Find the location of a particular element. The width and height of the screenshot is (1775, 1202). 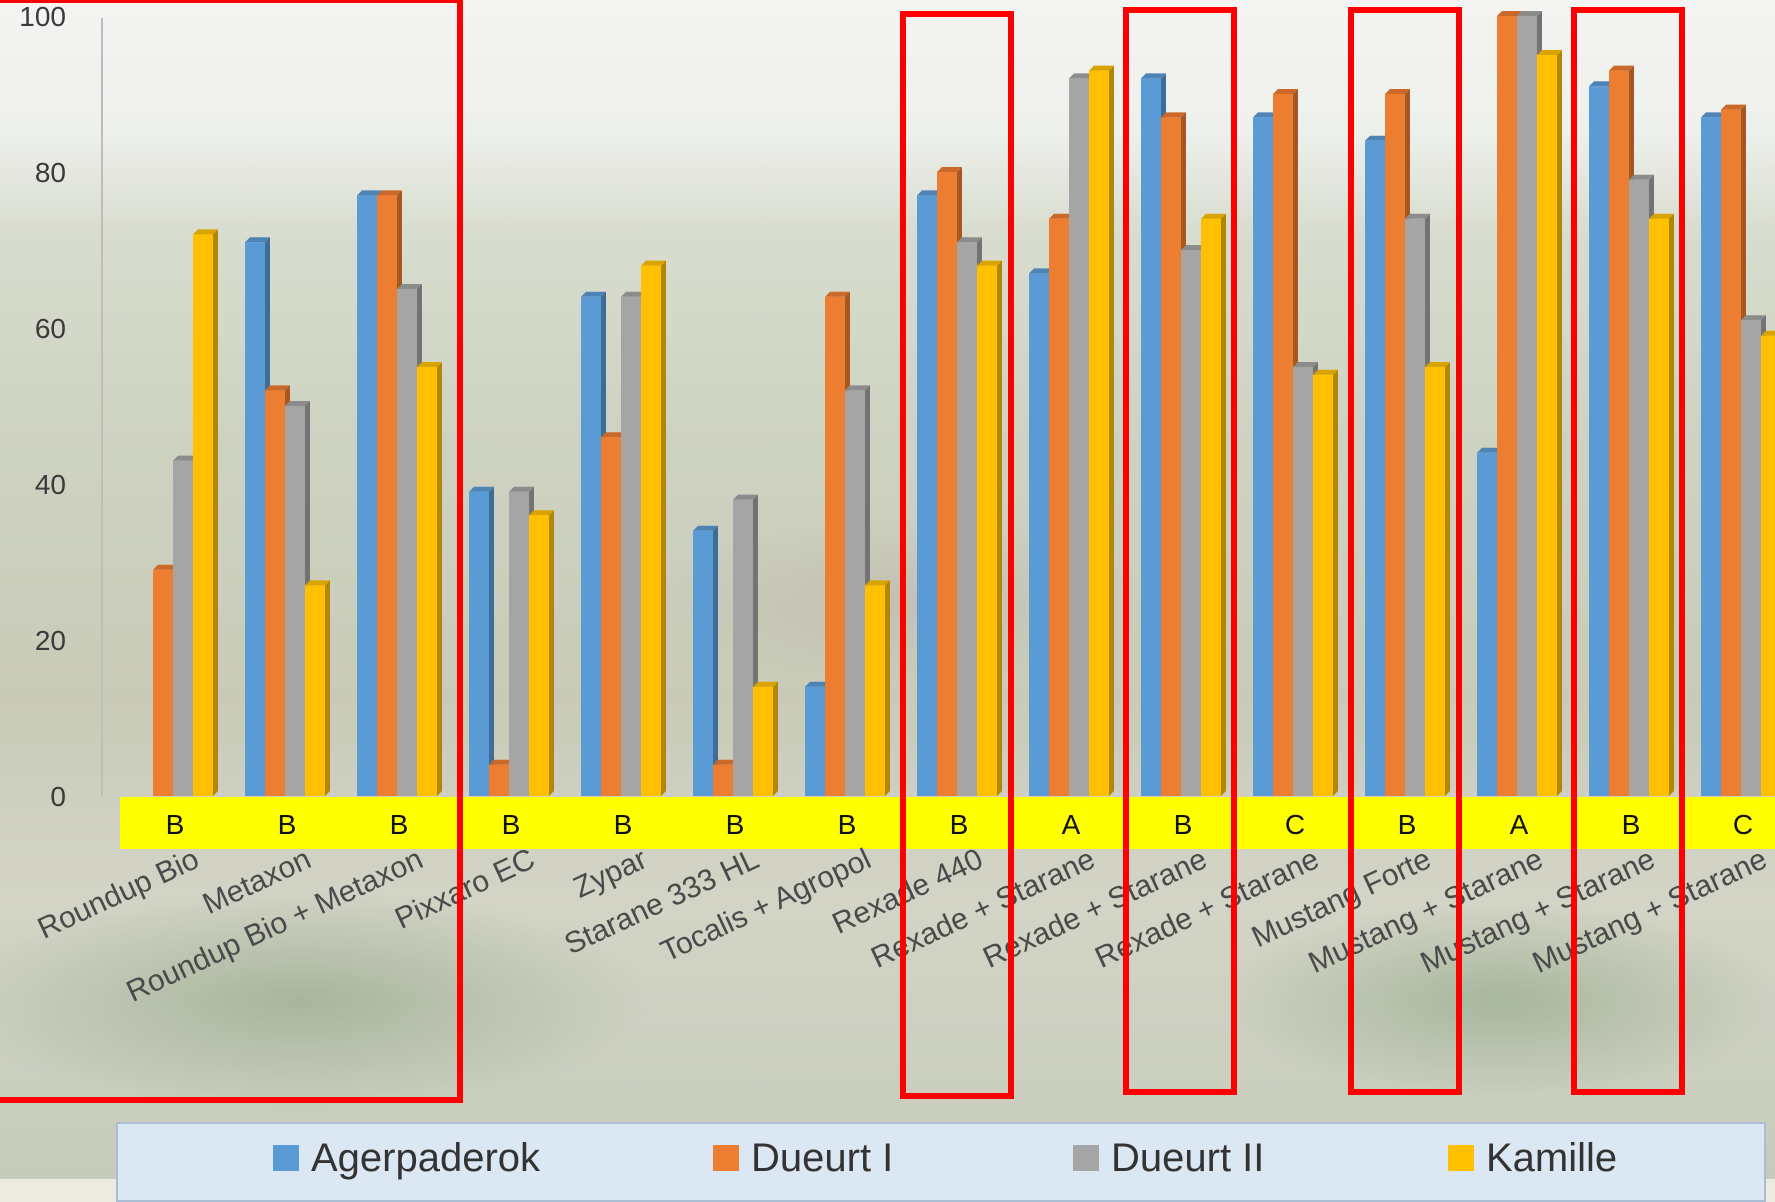

legend-swatch-dueurt-i is located at coordinates (726, 1158).